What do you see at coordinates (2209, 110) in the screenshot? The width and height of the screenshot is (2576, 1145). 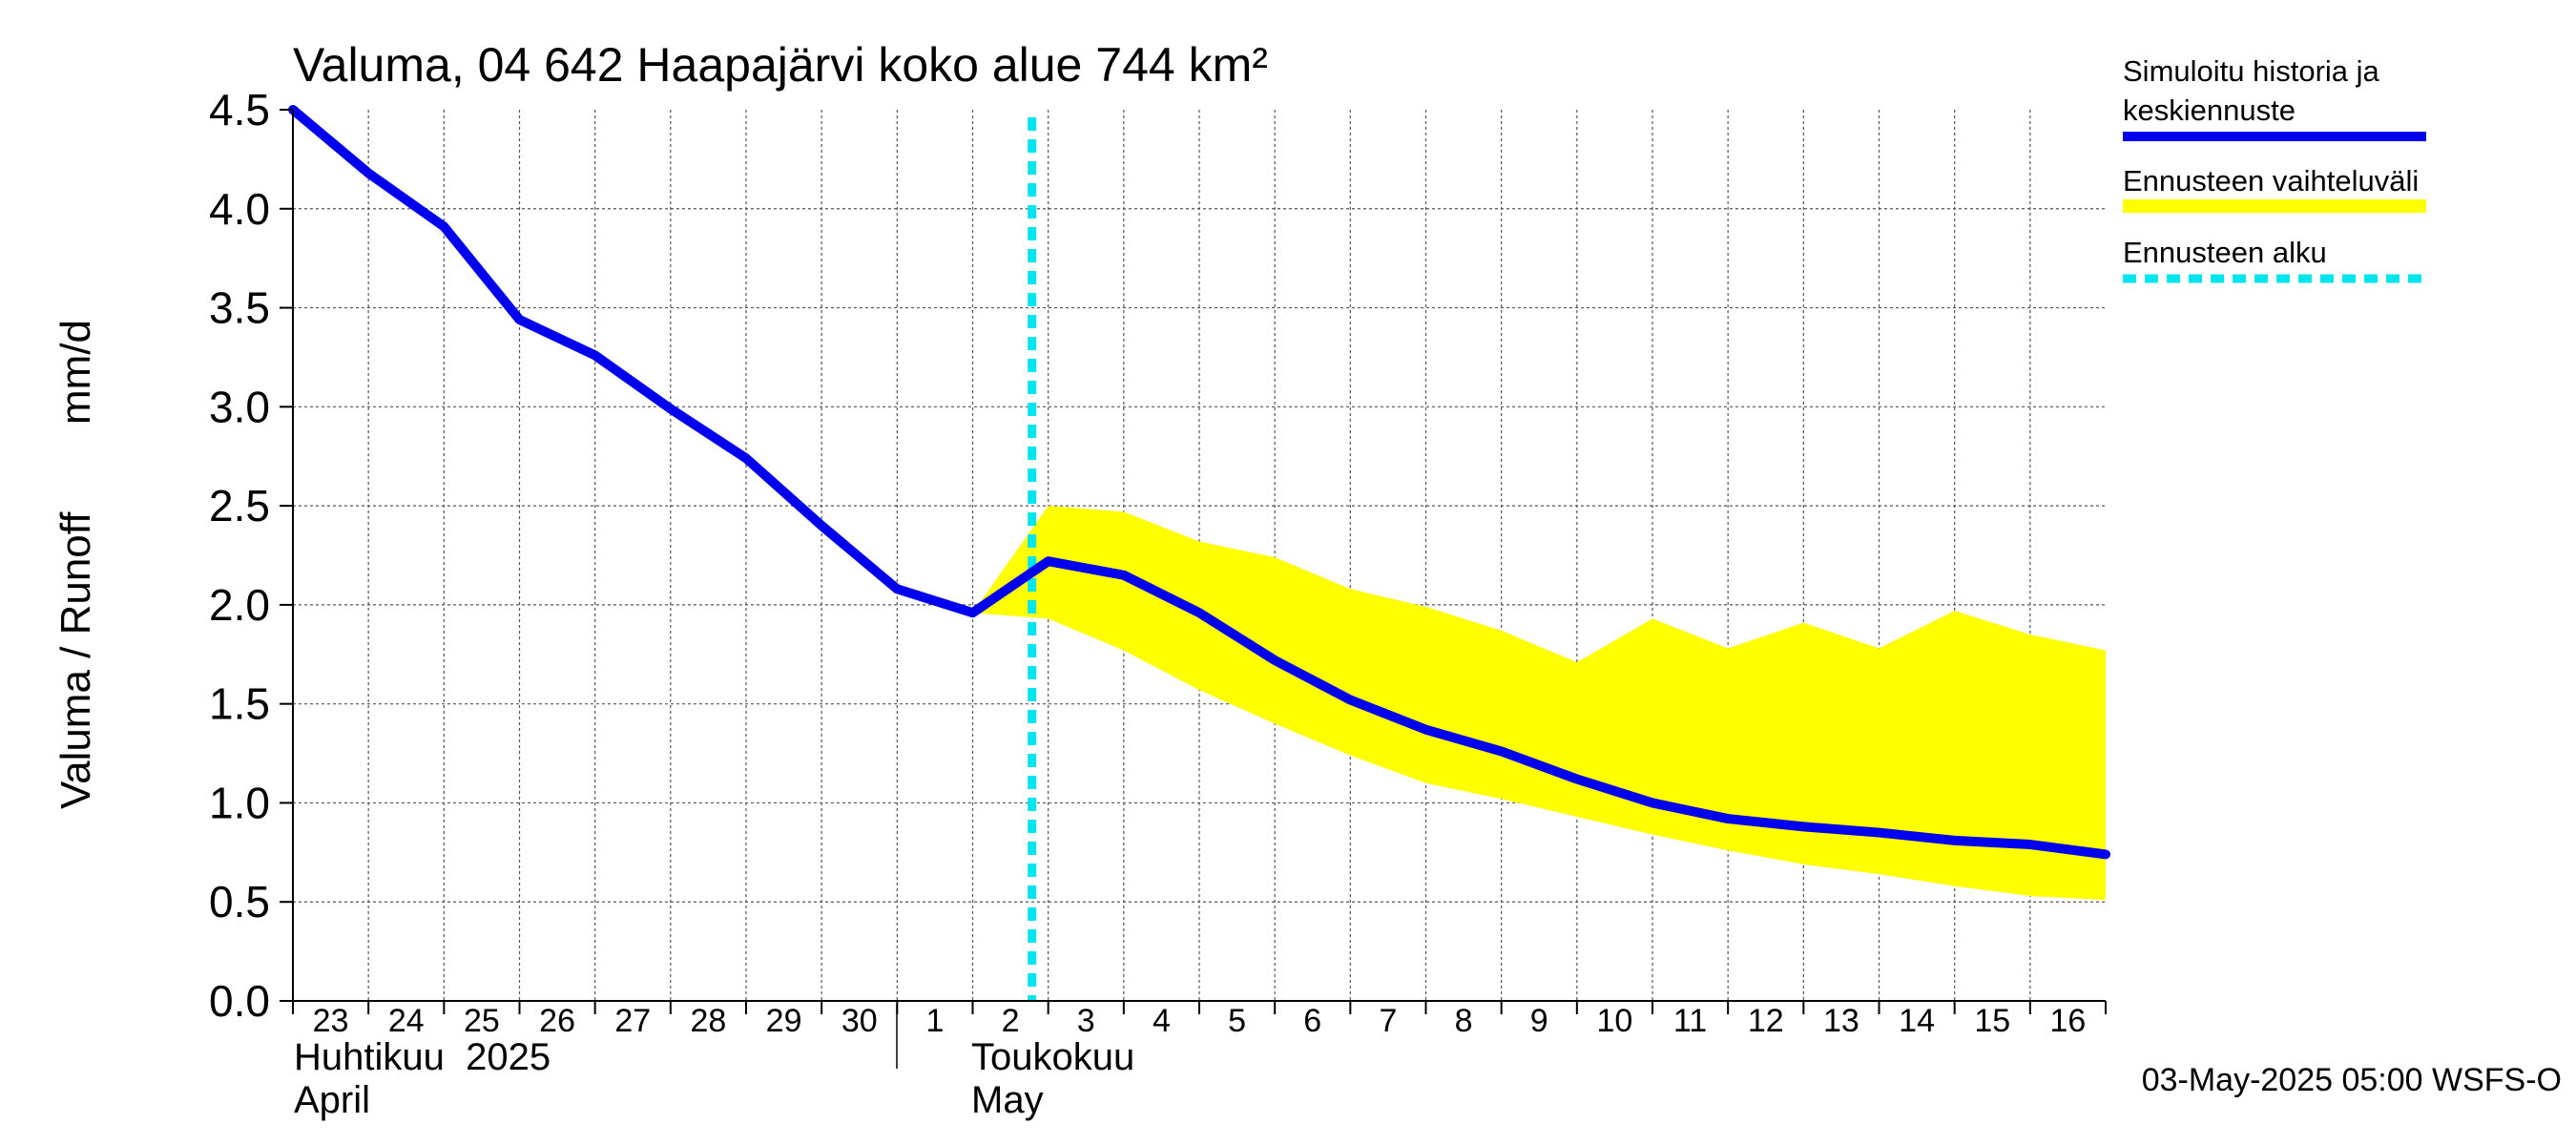 I see `legend-label-simulated-2: keskiennuste` at bounding box center [2209, 110].